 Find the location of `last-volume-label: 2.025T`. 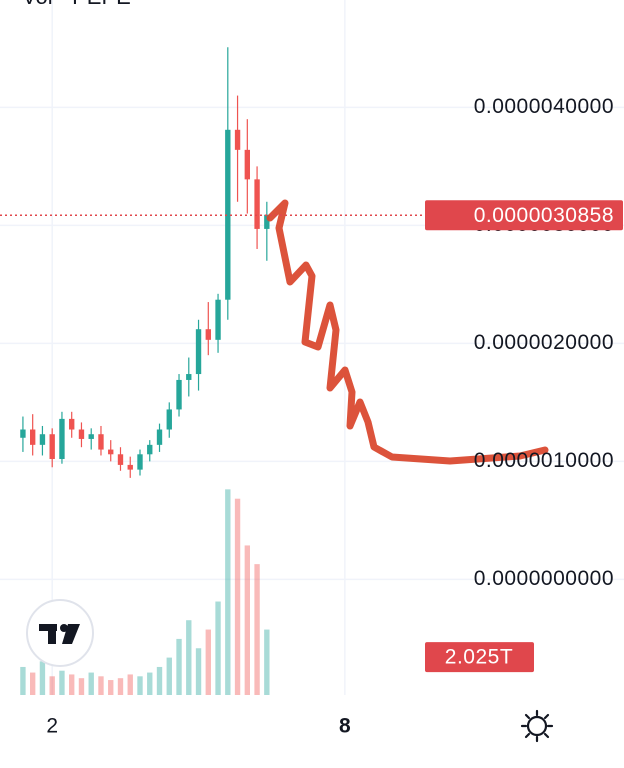

last-volume-label: 2.025T is located at coordinates (479, 657).